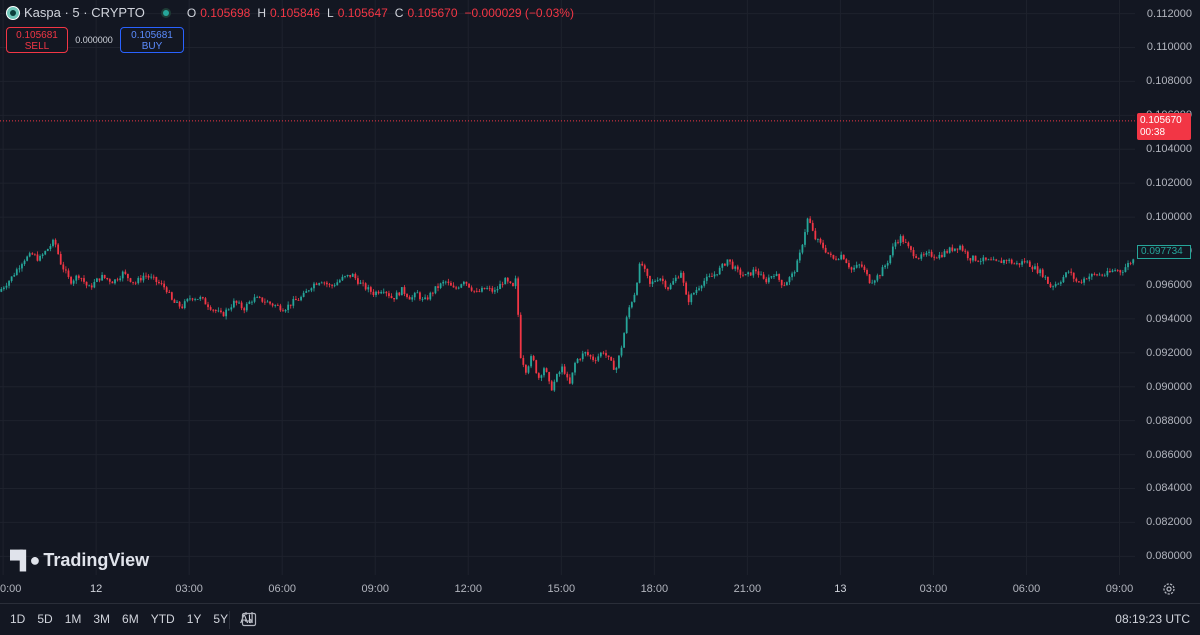 The height and width of the screenshot is (635, 1200). What do you see at coordinates (18, 619) in the screenshot?
I see `range-button-1d: 1D` at bounding box center [18, 619].